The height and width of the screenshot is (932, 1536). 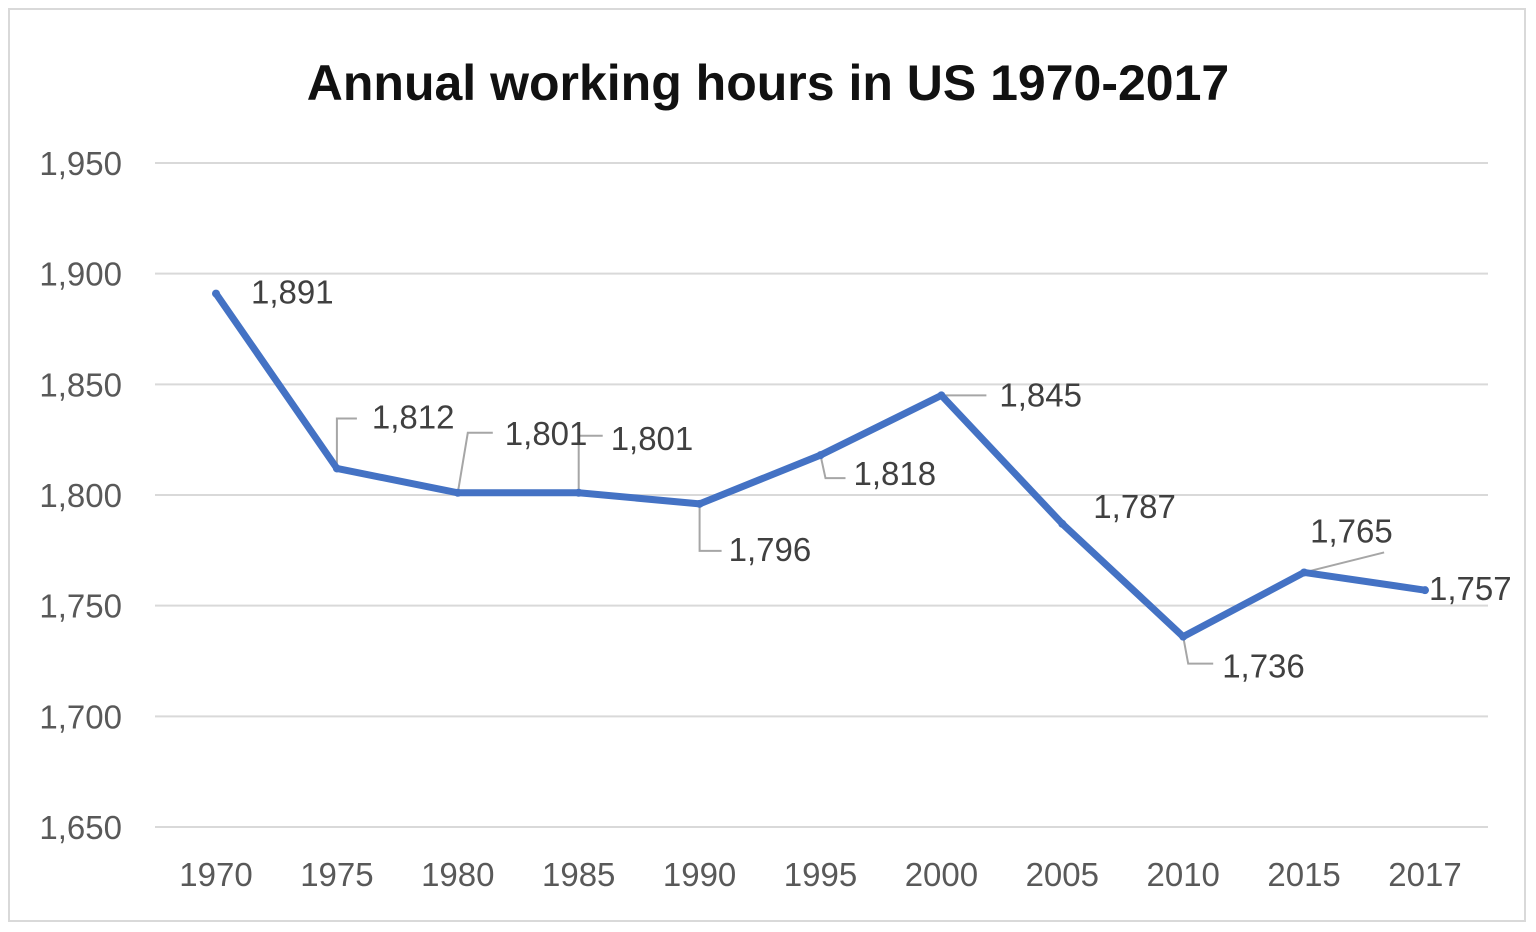 What do you see at coordinates (941, 874) in the screenshot?
I see `x-tick-label: 2000` at bounding box center [941, 874].